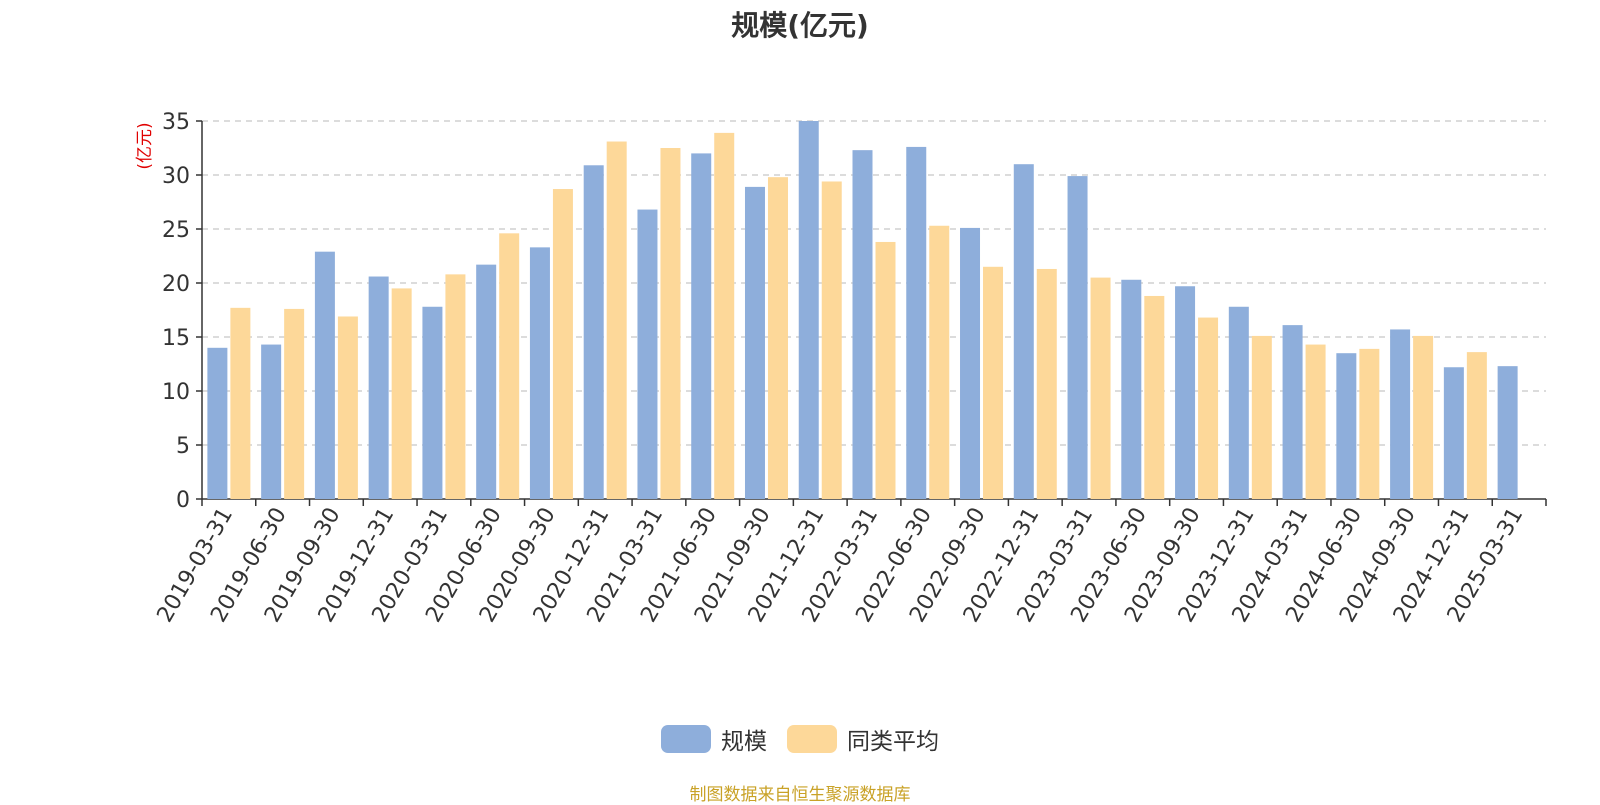 This screenshot has height=805, width=1600. What do you see at coordinates (176, 284) in the screenshot?
I see `y-tick-label: 20` at bounding box center [176, 284].